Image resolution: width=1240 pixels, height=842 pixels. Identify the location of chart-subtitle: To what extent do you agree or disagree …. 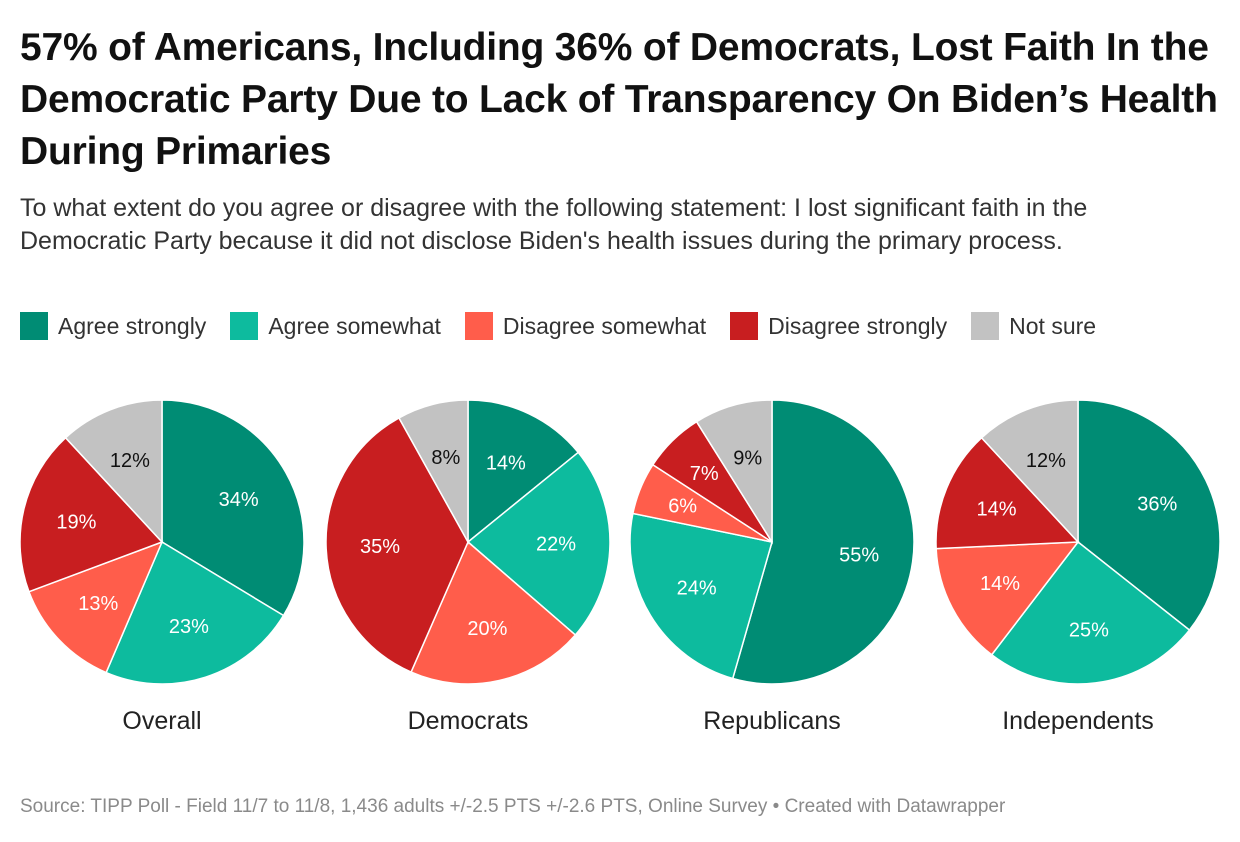
(554, 224).